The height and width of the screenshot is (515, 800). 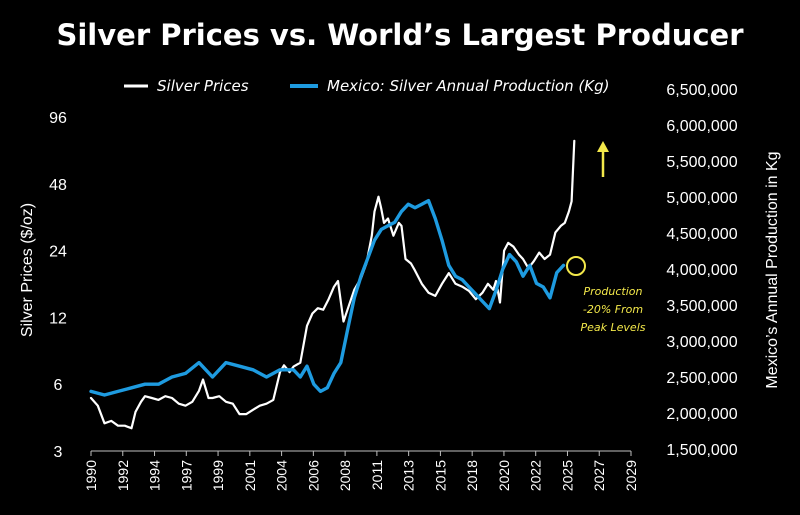 What do you see at coordinates (282, 475) in the screenshot?
I see `x-tick-label: 2004` at bounding box center [282, 475].